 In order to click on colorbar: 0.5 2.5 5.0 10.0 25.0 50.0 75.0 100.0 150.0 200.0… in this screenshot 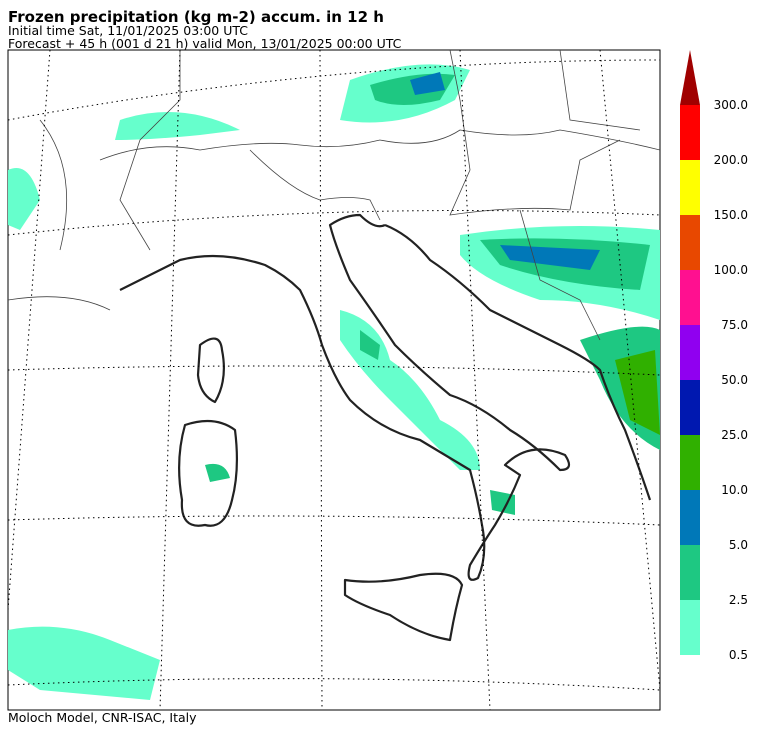, I will do `click(714, 356)`.